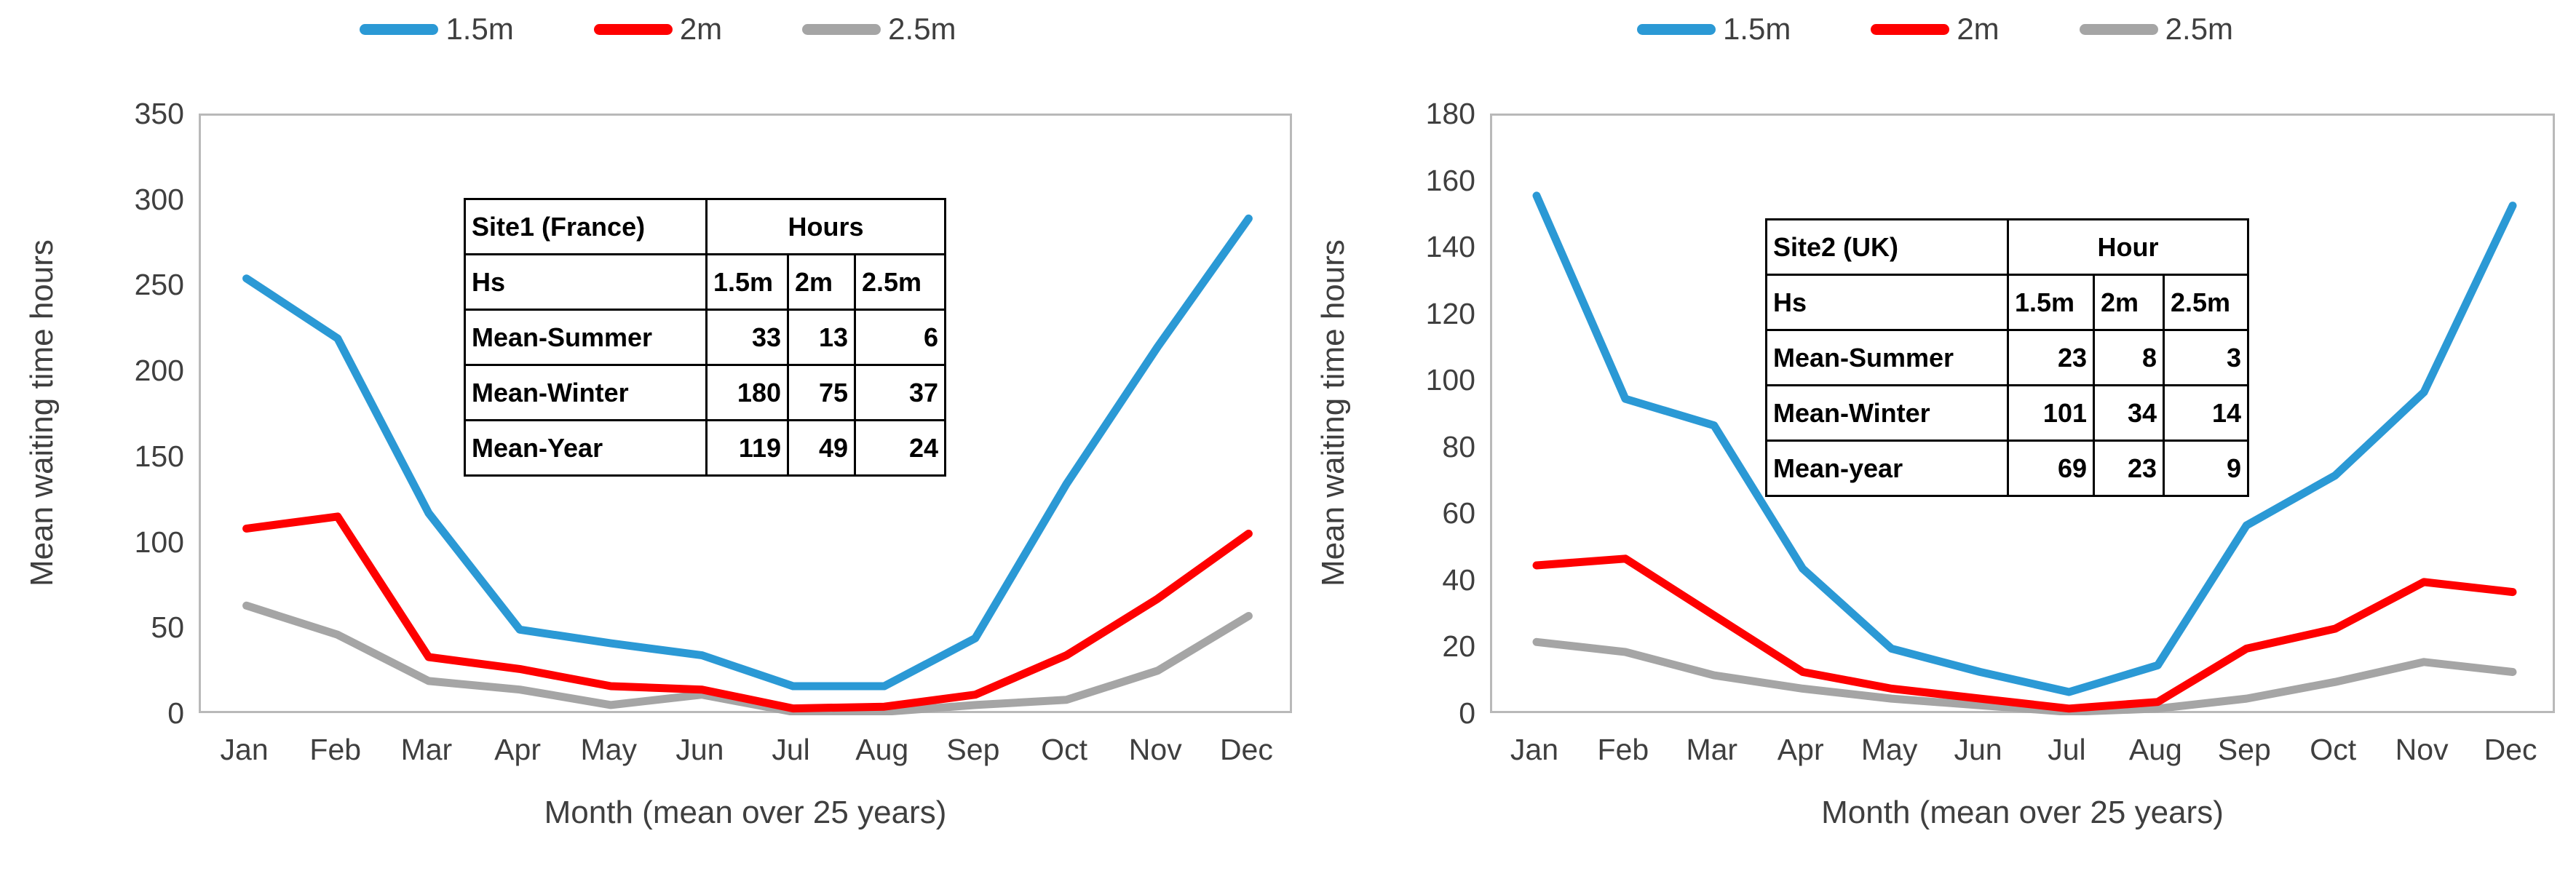 Image resolution: width=2576 pixels, height=879 pixels. Describe the element at coordinates (900, 337) in the screenshot. I see `table-value-cell: 6` at that location.